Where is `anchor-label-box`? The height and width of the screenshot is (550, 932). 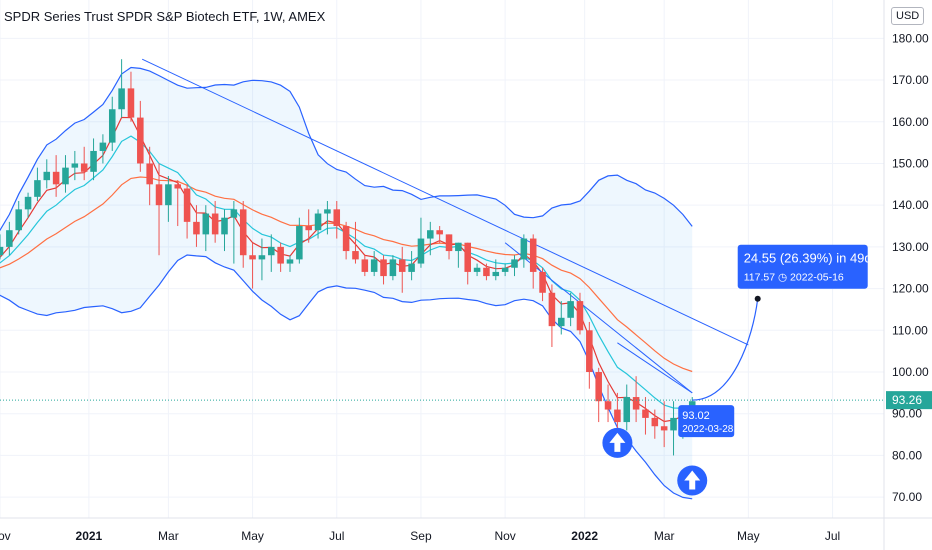 anchor-label-box is located at coordinates (706, 421).